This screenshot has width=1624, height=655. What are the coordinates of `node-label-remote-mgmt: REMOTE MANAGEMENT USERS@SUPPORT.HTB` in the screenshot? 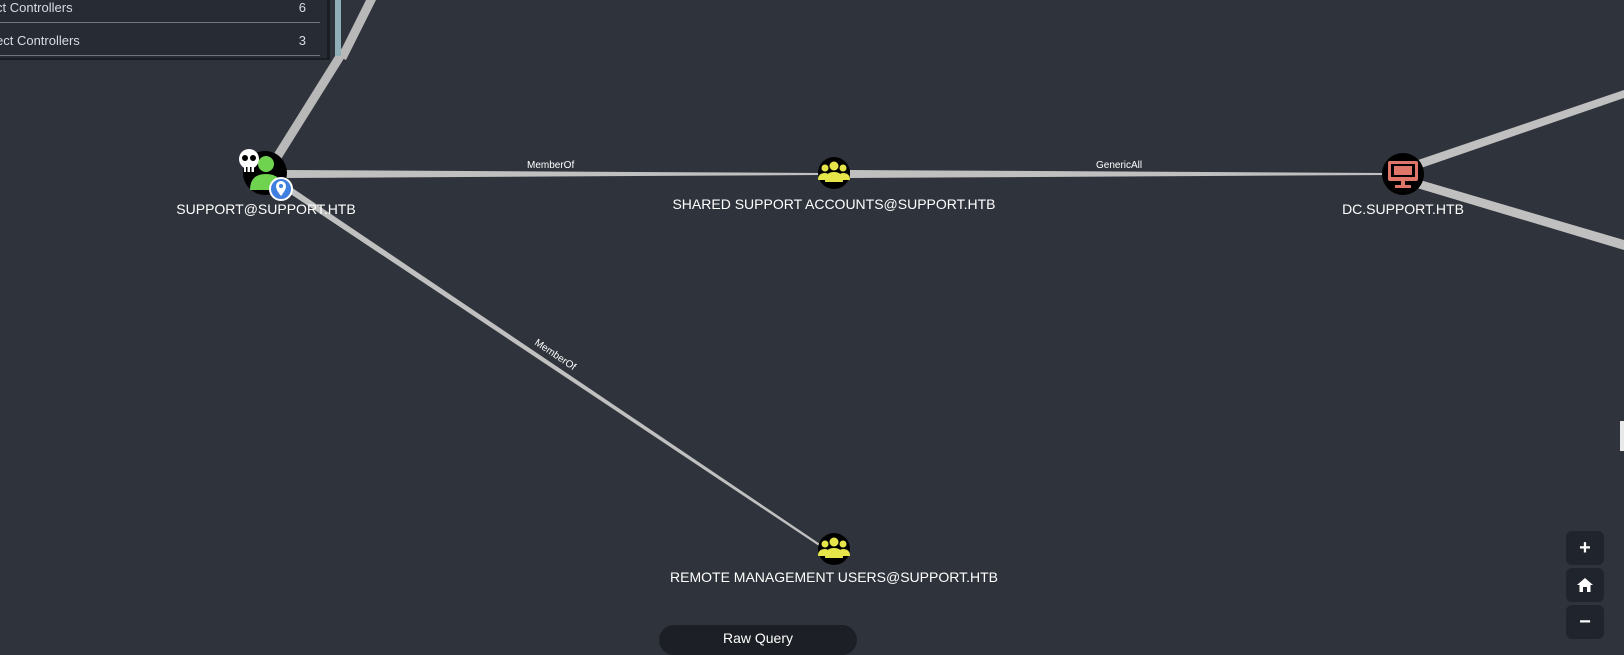 It's located at (834, 577).